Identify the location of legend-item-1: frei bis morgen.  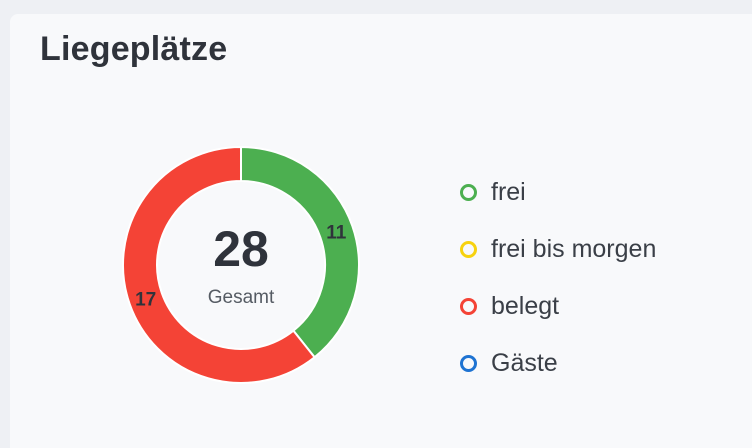
(558, 249).